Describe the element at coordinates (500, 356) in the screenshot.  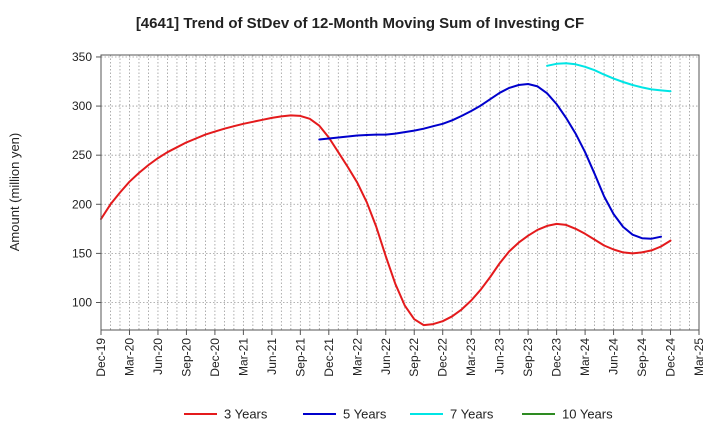
I see `x-tick-label: Jun-23` at that location.